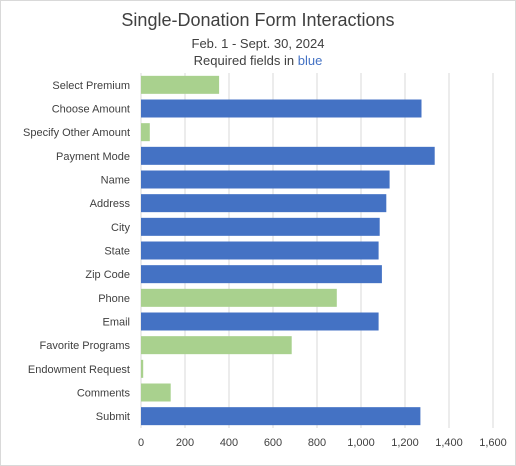  I want to click on x-tick-label: 1,400, so click(449, 443).